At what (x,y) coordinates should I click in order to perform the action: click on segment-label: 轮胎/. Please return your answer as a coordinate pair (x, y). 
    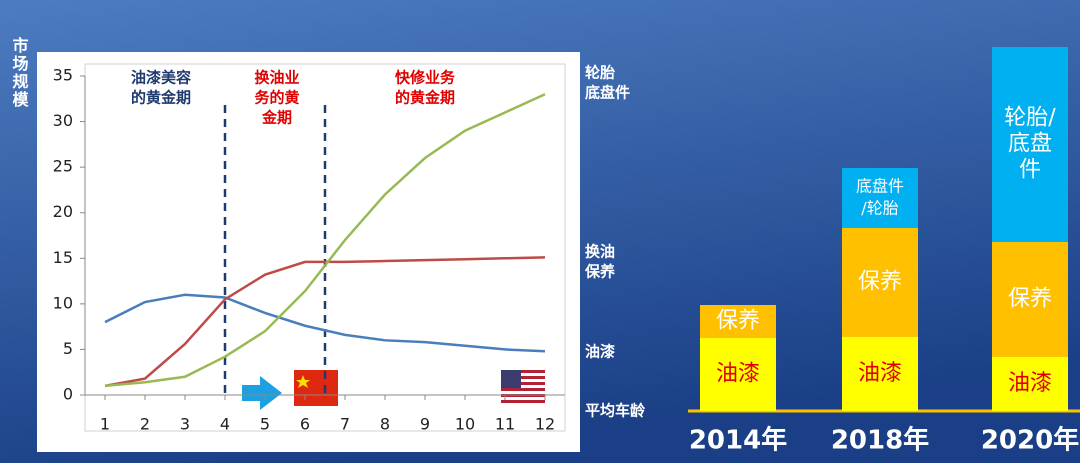
    Looking at the image, I should click on (1030, 118).